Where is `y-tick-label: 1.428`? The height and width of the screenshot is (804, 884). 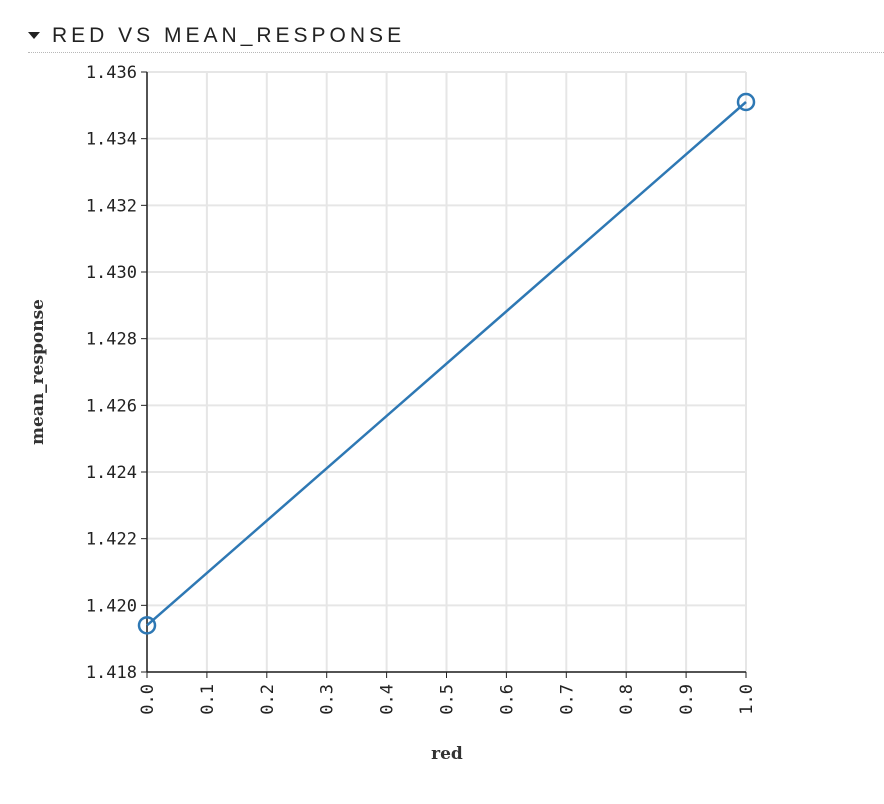
y-tick-label: 1.428 is located at coordinates (111, 340).